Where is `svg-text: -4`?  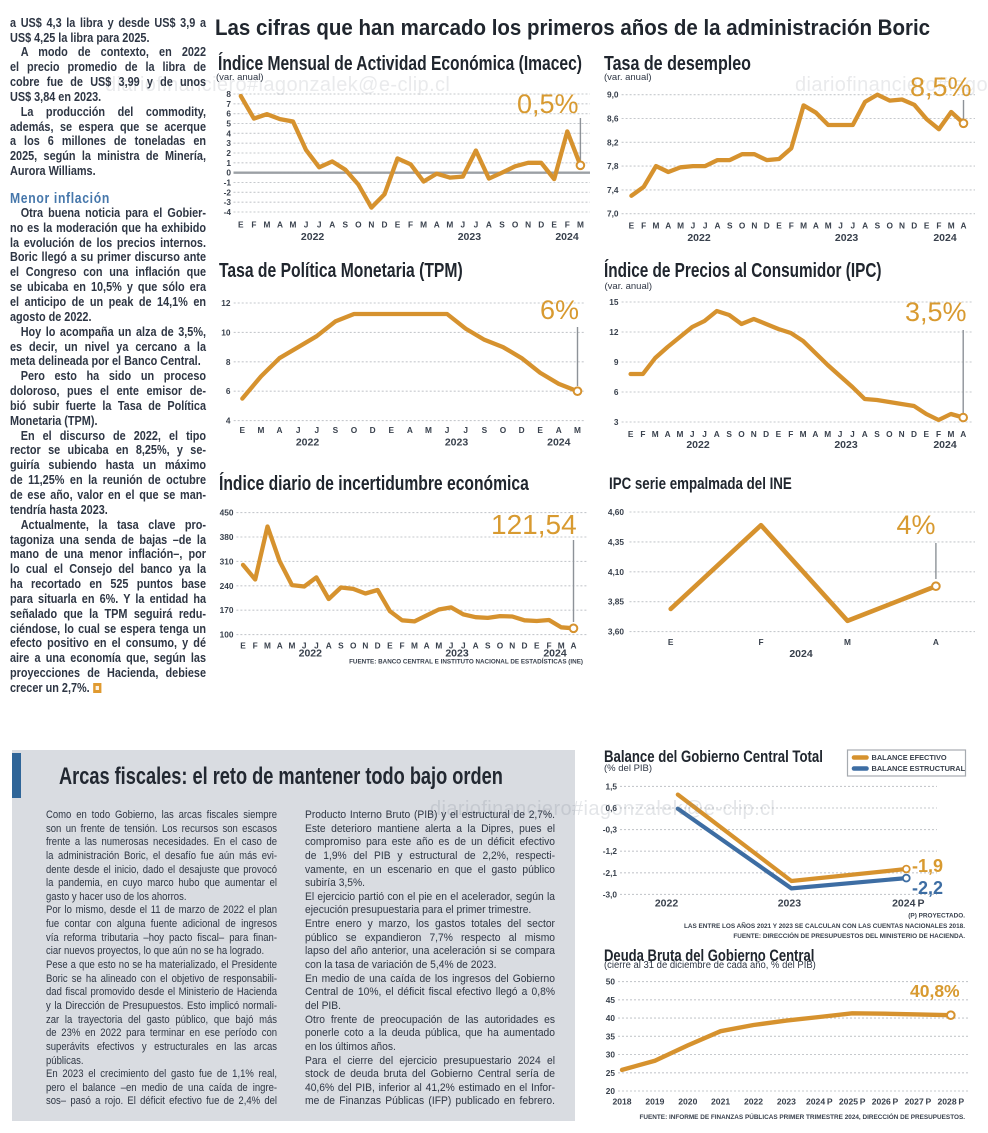 svg-text: -4 is located at coordinates (228, 212).